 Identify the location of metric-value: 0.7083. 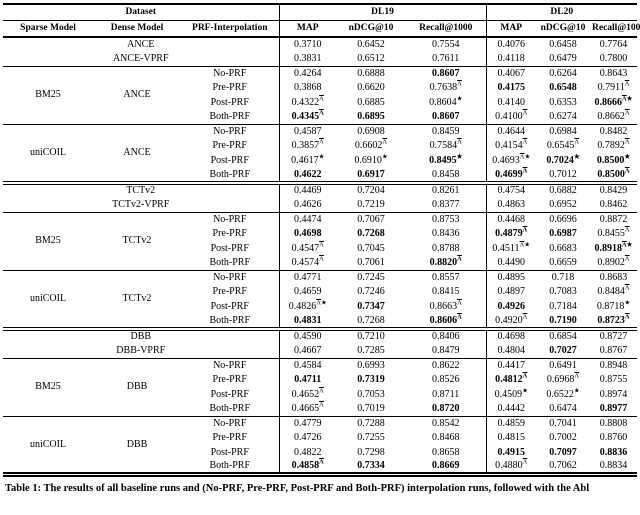
(563, 292).